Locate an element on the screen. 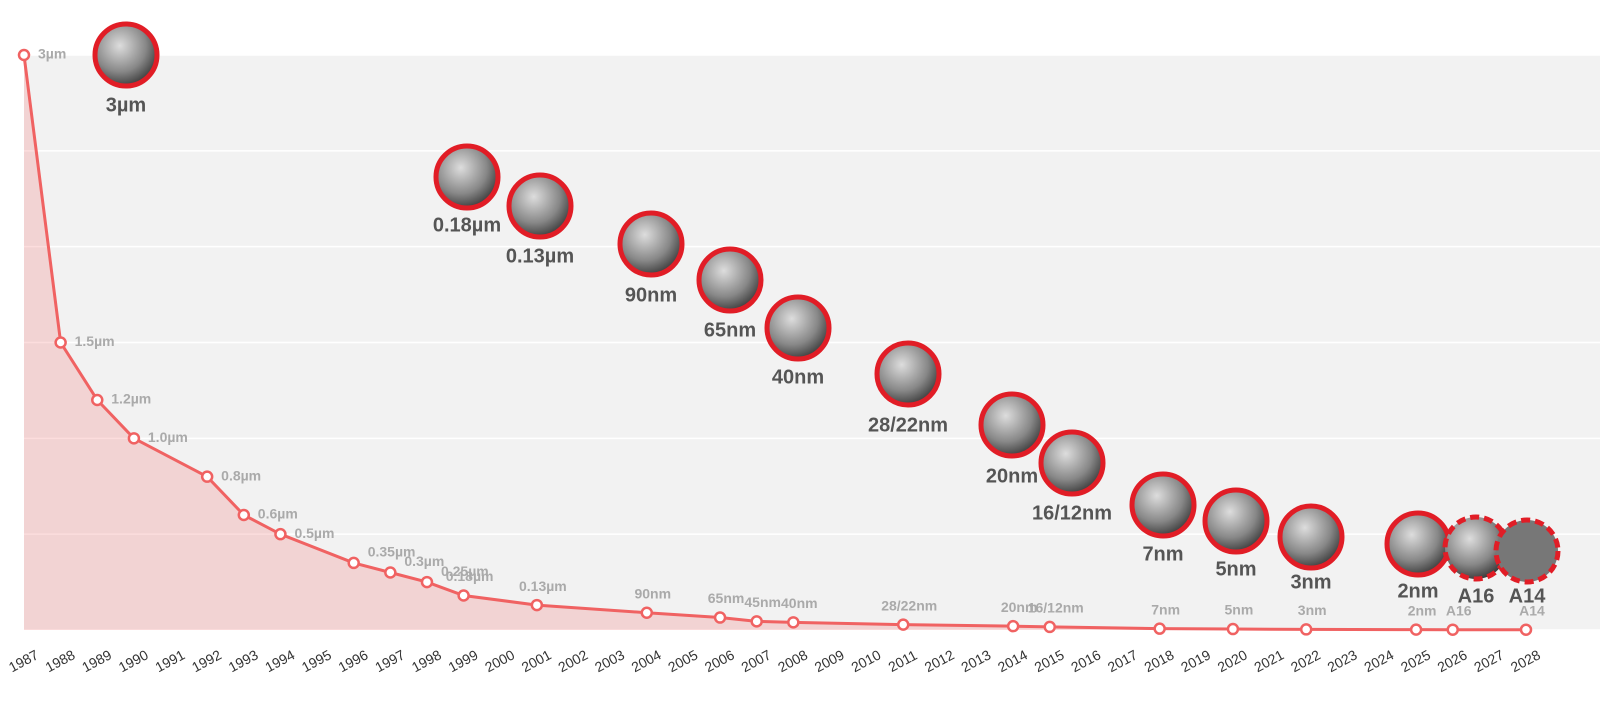 The image size is (1600, 707). value-label: 2nm is located at coordinates (1422, 610).